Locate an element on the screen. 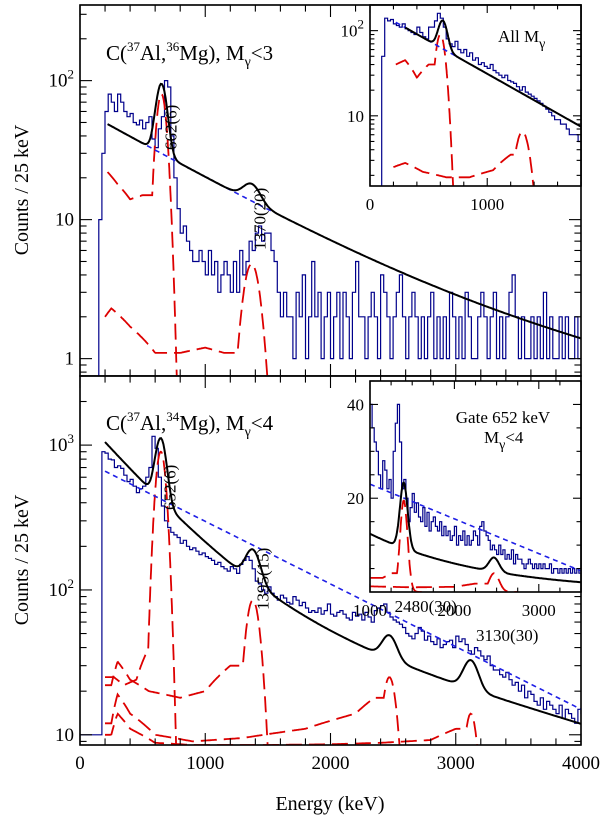  top-inset-xtick-label: 1000 is located at coordinates (487, 204).